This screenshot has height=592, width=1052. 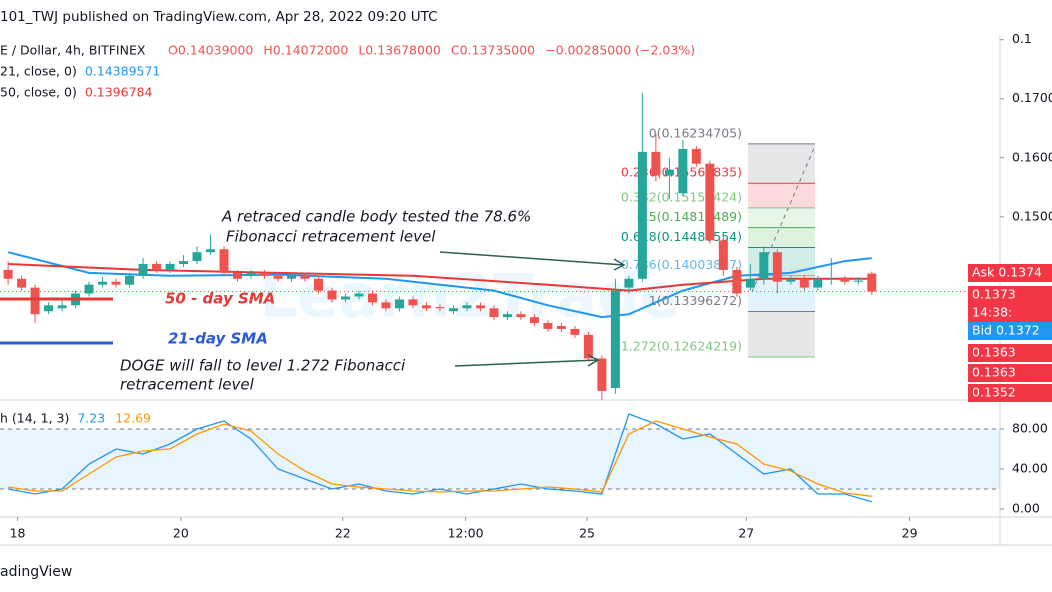 I want to click on indicator-value: 0.14389571, so click(x=123, y=71).